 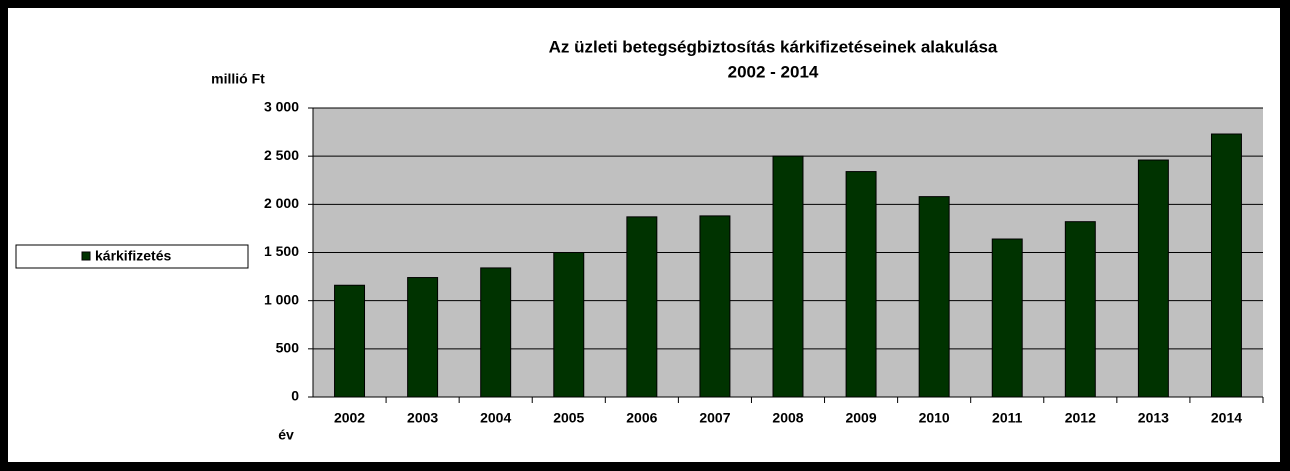 What do you see at coordinates (1153, 418) in the screenshot?
I see `x-tick-label: 2013` at bounding box center [1153, 418].